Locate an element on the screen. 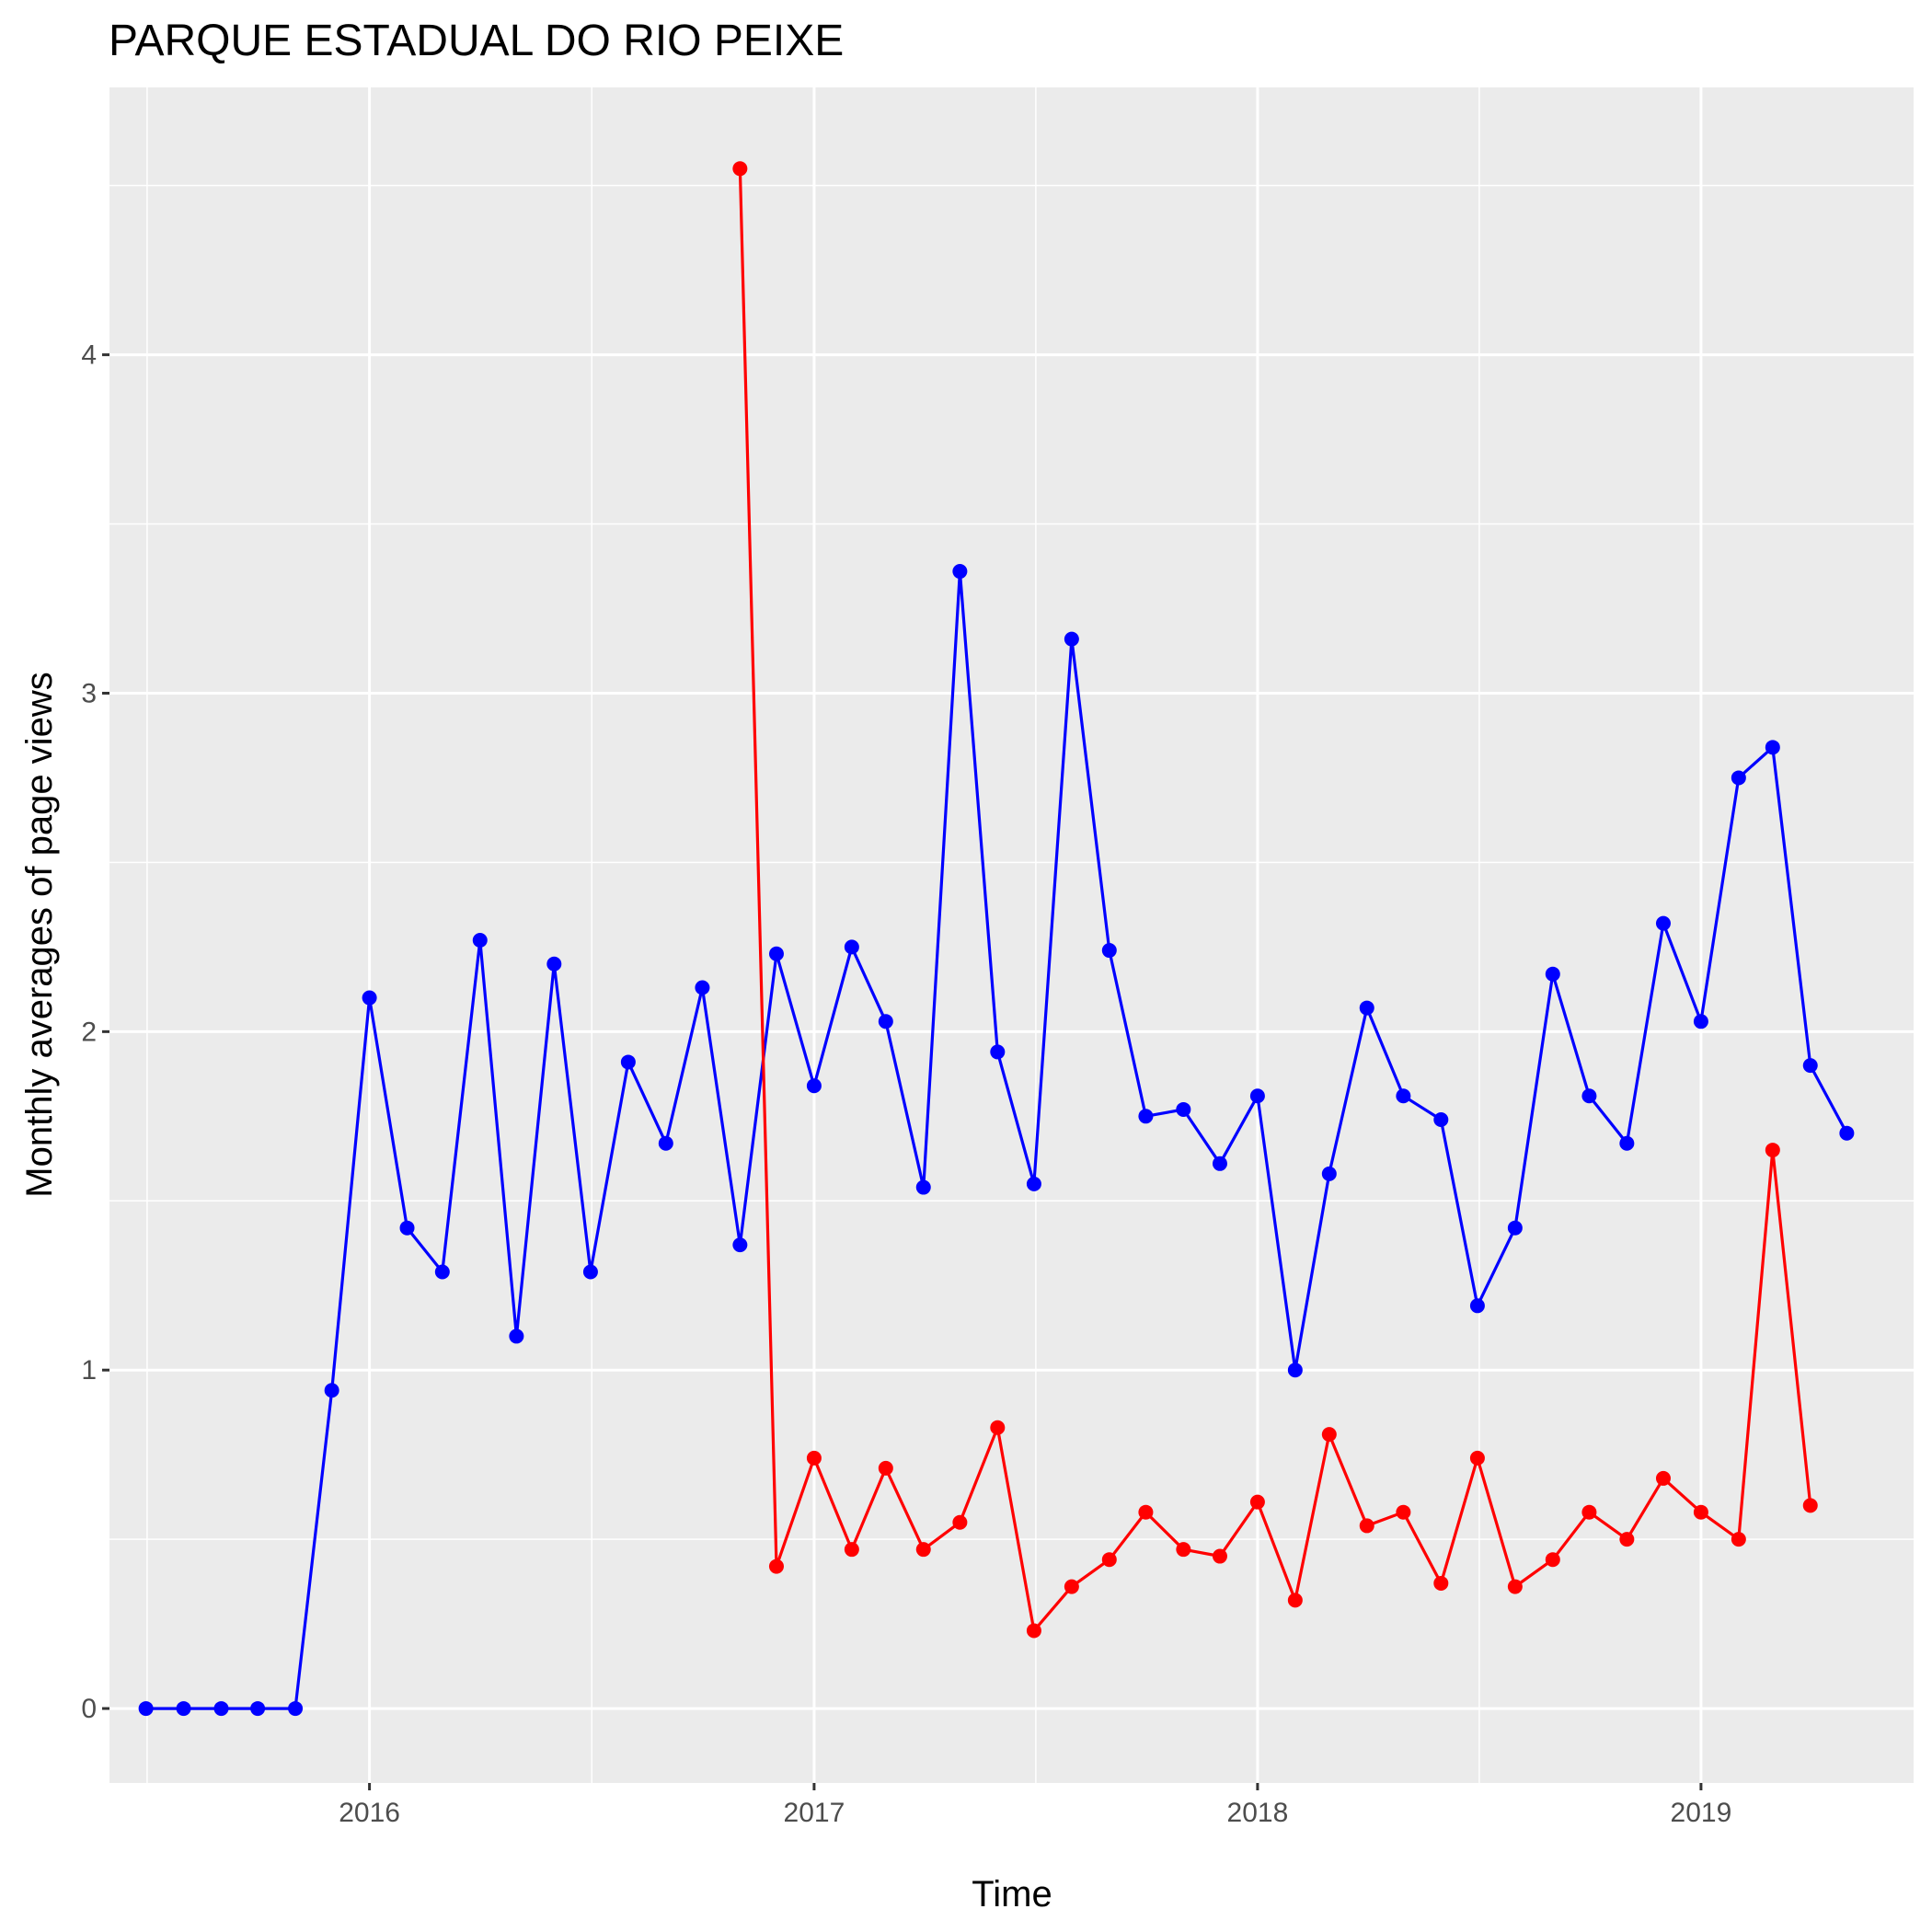  y-tick-label: 3 is located at coordinates (89, 693).